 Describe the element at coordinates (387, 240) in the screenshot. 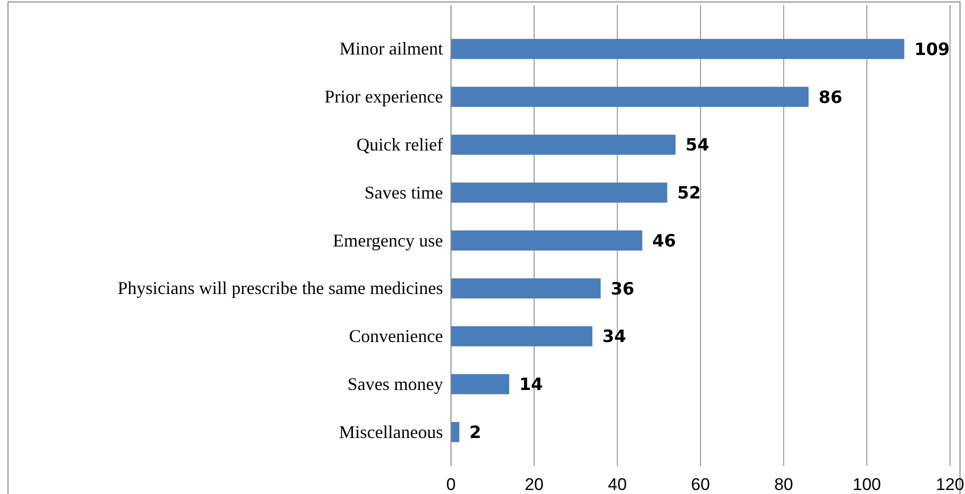

I see `y-tick-label: Emergency use` at that location.